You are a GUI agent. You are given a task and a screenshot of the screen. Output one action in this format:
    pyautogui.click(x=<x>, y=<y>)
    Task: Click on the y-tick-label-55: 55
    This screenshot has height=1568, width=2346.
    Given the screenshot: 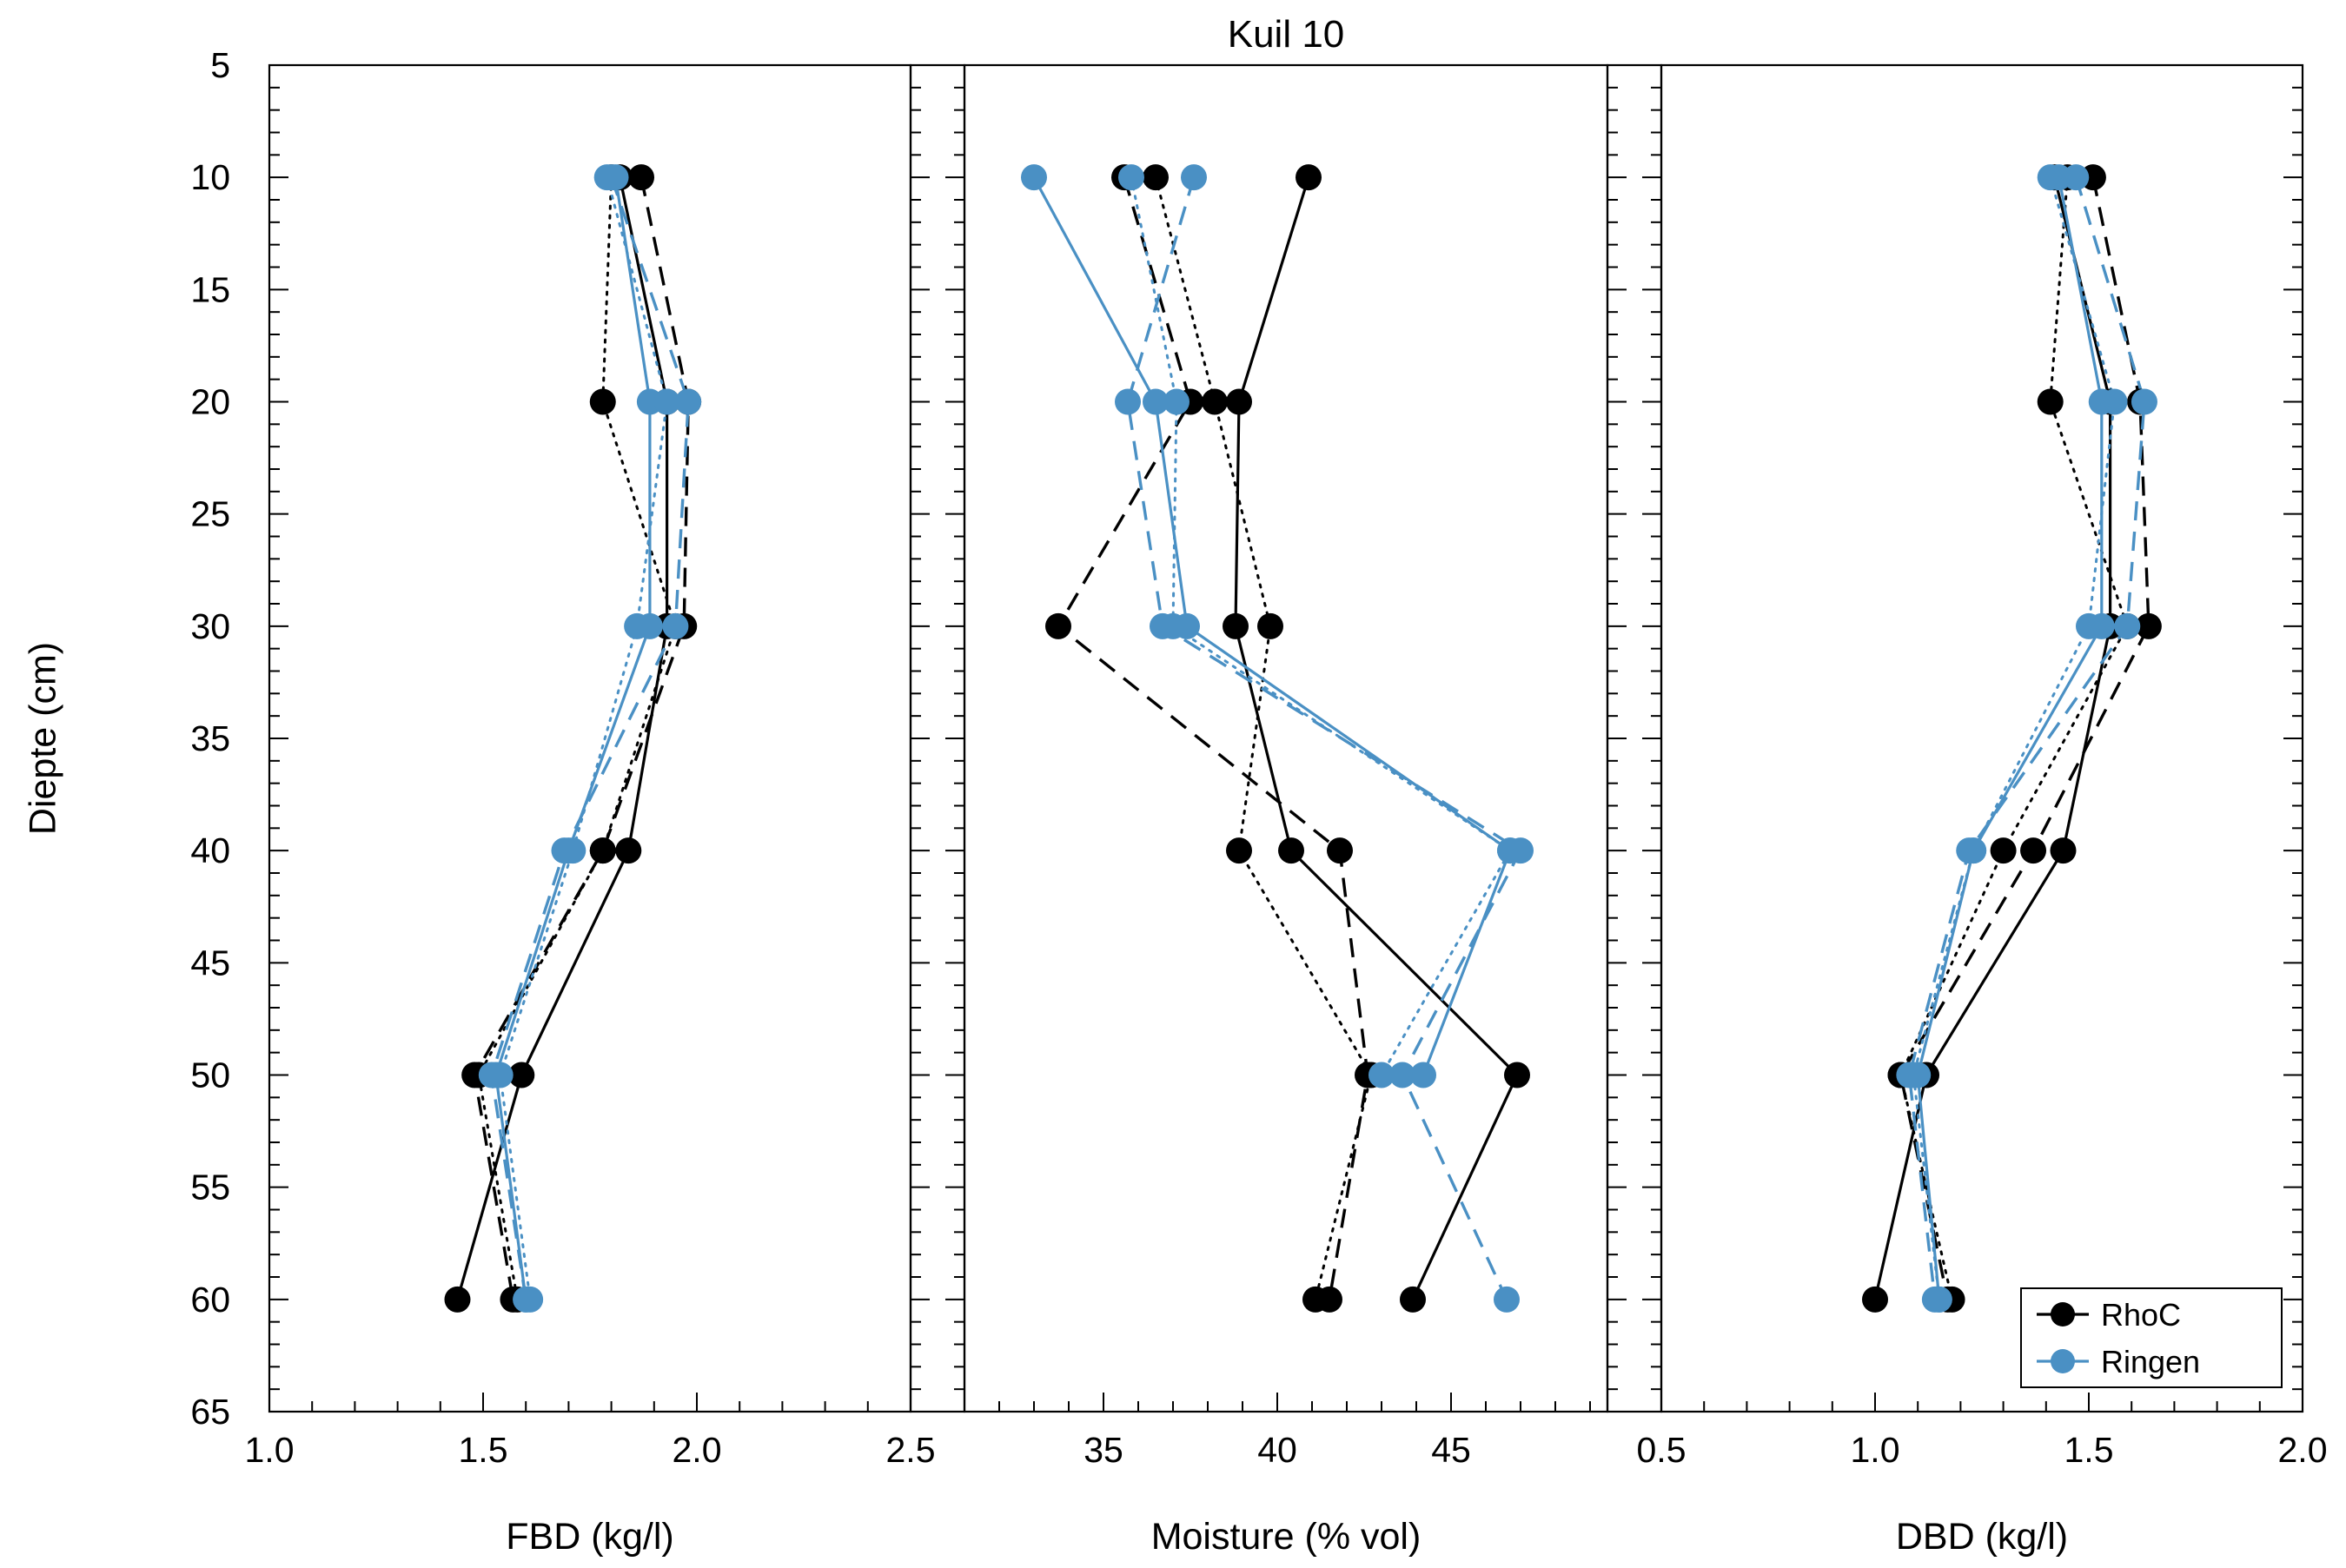 What is the action you would take?
    pyautogui.click(x=210, y=1187)
    